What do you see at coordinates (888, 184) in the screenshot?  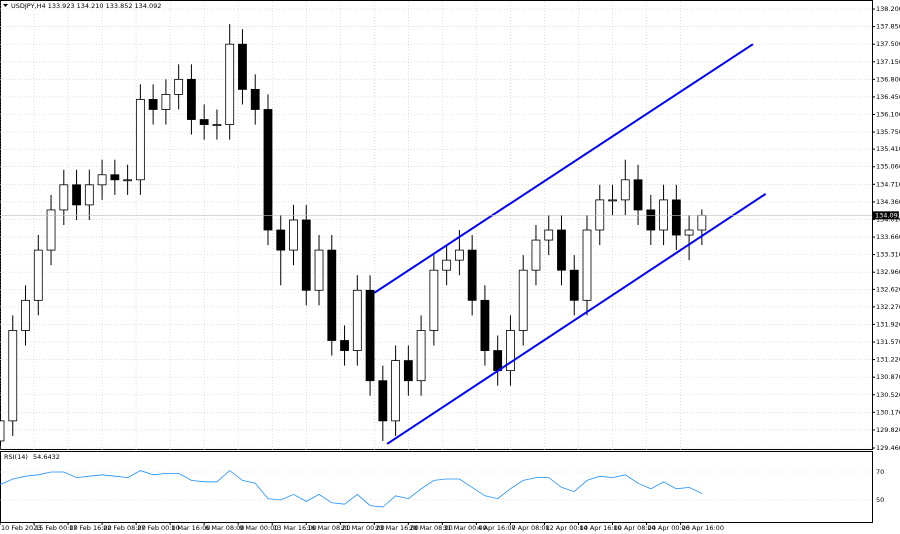 I see `y-tick-label: 134.710` at bounding box center [888, 184].